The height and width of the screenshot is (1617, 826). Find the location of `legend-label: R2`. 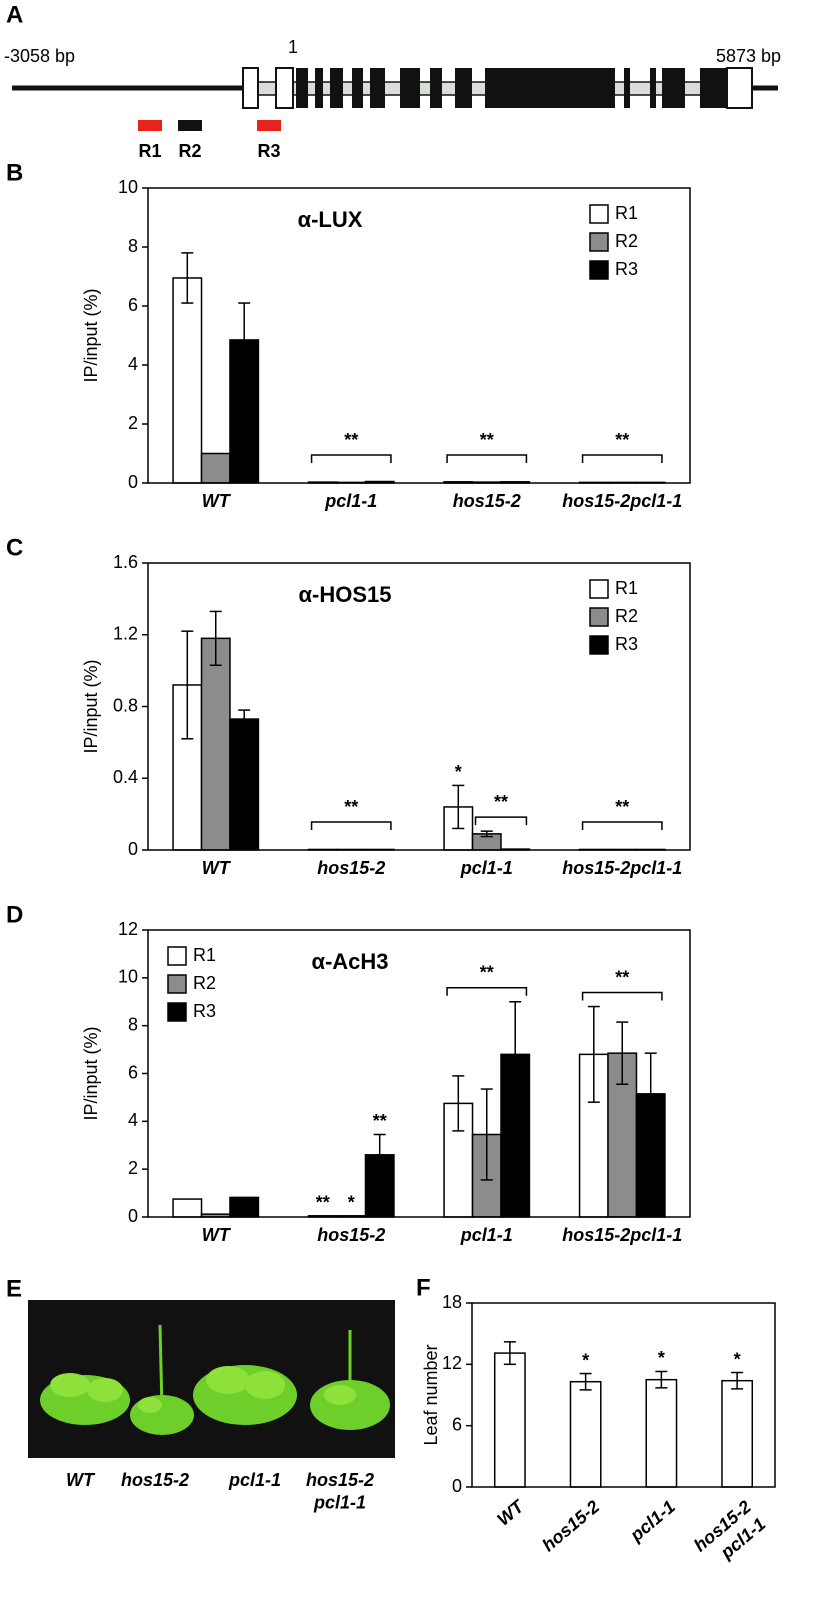

legend-label: R2 is located at coordinates (626, 616).